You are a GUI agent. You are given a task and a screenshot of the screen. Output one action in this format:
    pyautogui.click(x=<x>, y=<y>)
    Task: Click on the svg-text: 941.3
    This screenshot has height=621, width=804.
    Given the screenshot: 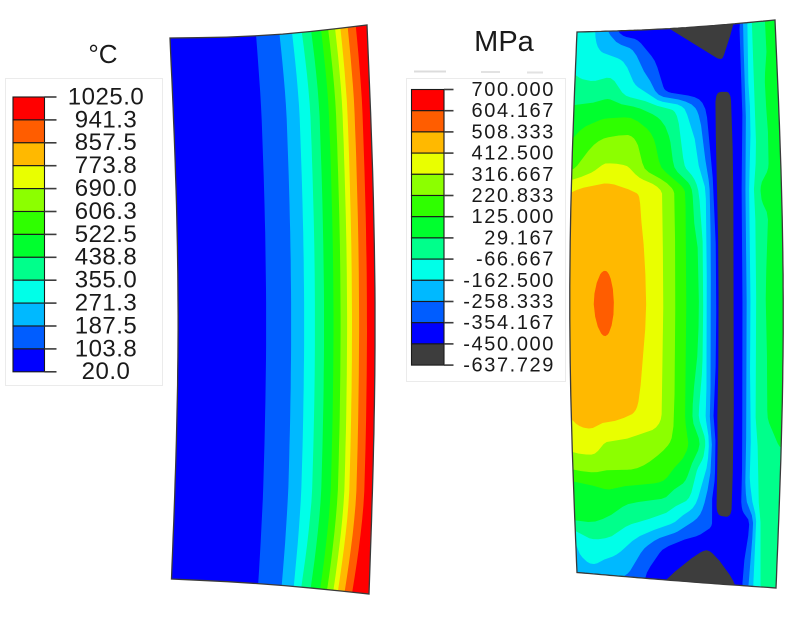 What is the action you would take?
    pyautogui.click(x=106, y=119)
    